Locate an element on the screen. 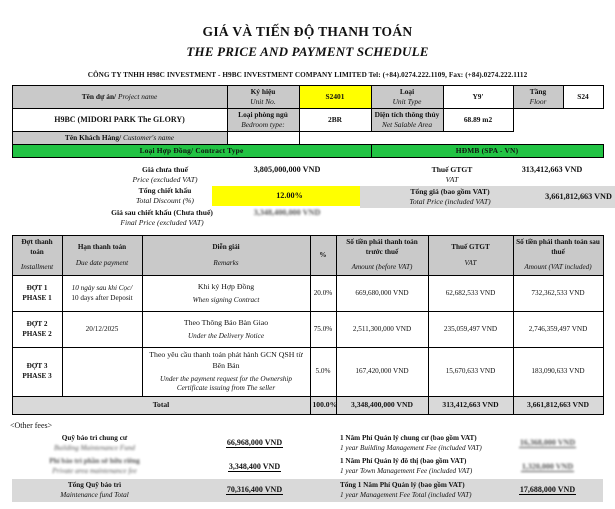 Image resolution: width=615 pixels, height=509 pixels. bedroom-type-label: Loại phòng ngủ Bedroom type: is located at coordinates (263, 120).